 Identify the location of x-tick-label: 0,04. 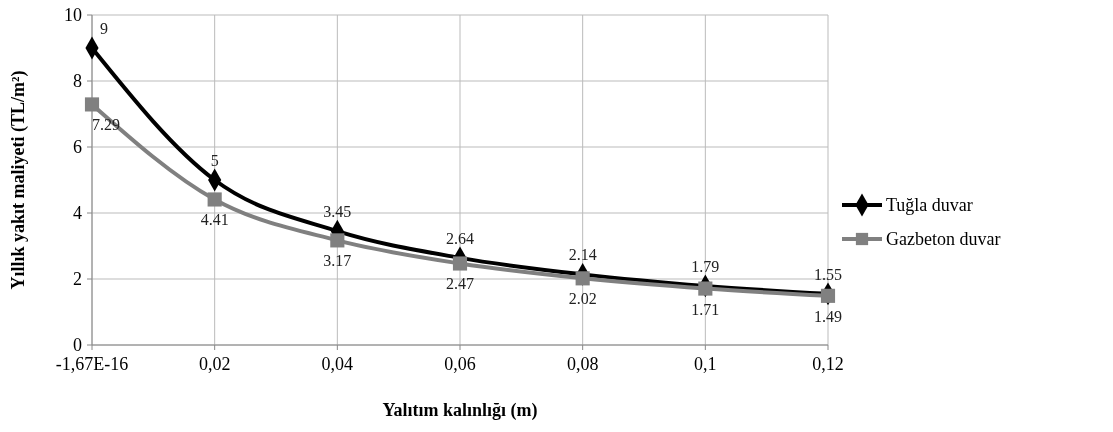
(337, 364).